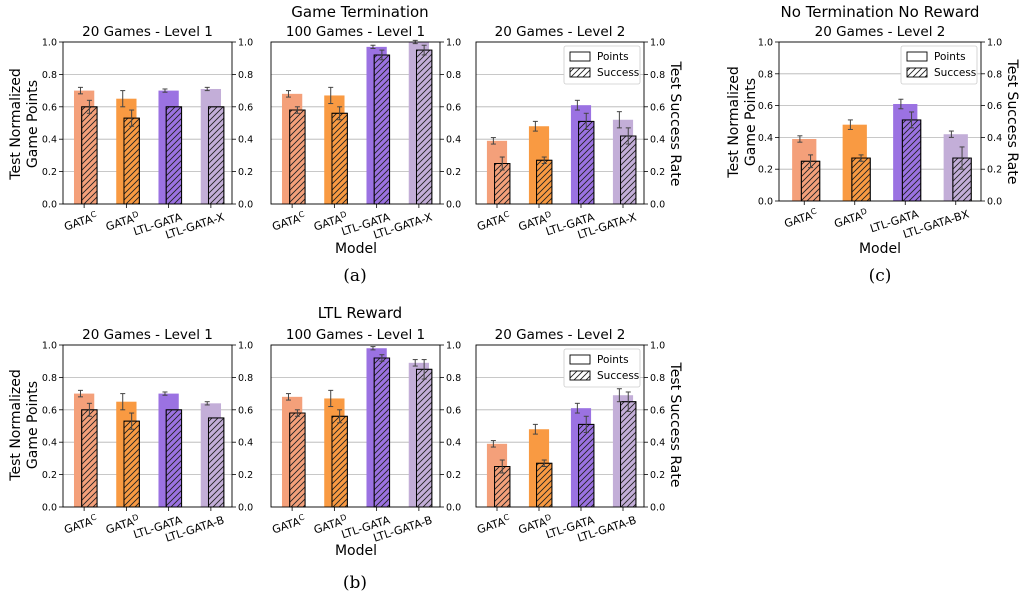 The height and width of the screenshot is (598, 1021). I want to click on panel-b-ylabel-left-1: Test Normalized, so click(16, 425).